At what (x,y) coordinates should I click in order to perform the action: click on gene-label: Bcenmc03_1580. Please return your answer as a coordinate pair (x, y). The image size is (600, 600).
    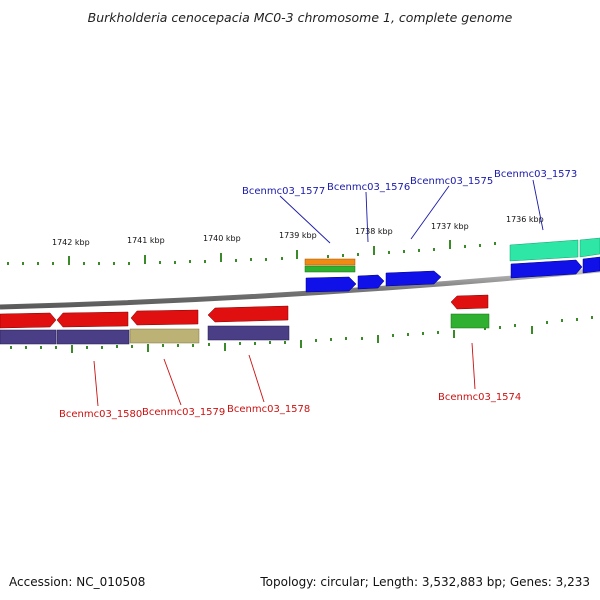
    Looking at the image, I should click on (100, 414).